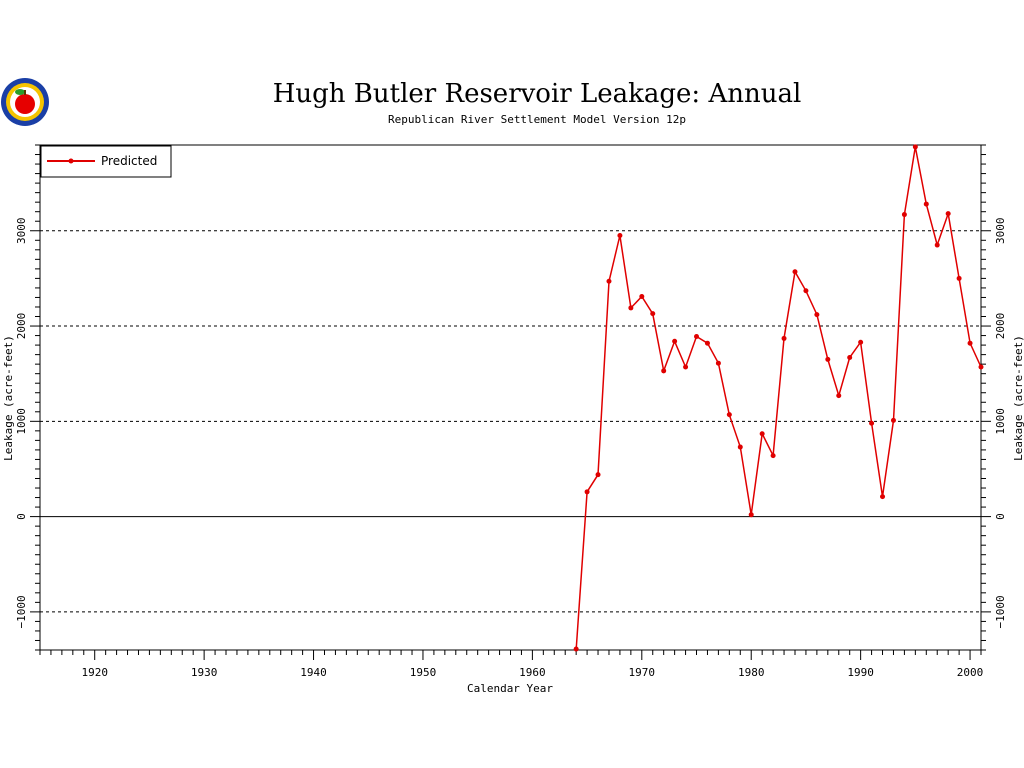  Describe the element at coordinates (642, 672) in the screenshot. I see `x-tick-label: 1970` at that location.